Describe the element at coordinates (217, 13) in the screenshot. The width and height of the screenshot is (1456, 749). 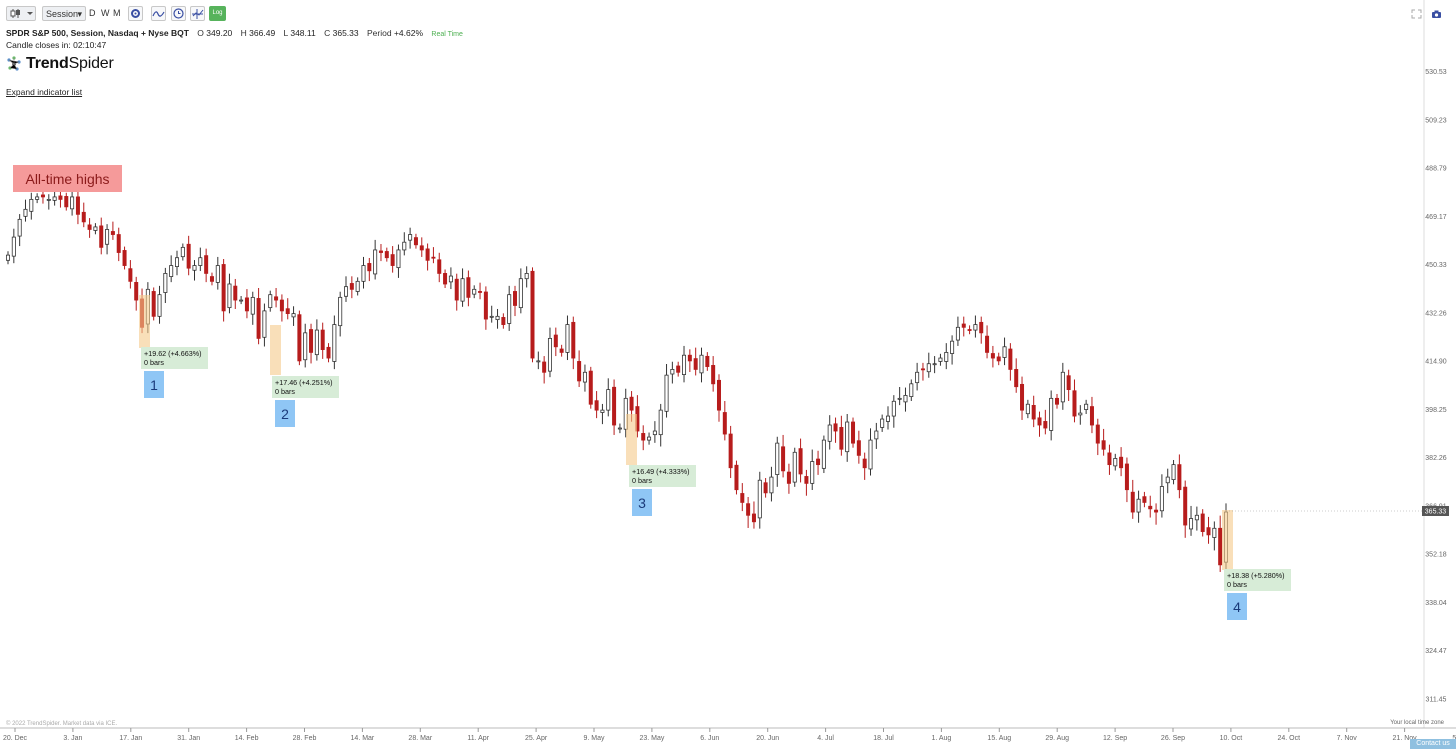
I see `log-scale-toggle: Log` at that location.